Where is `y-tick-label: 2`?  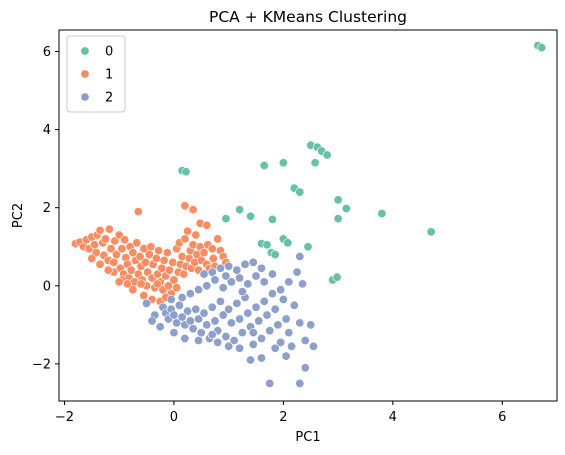
y-tick-label: 2 is located at coordinates (47, 208).